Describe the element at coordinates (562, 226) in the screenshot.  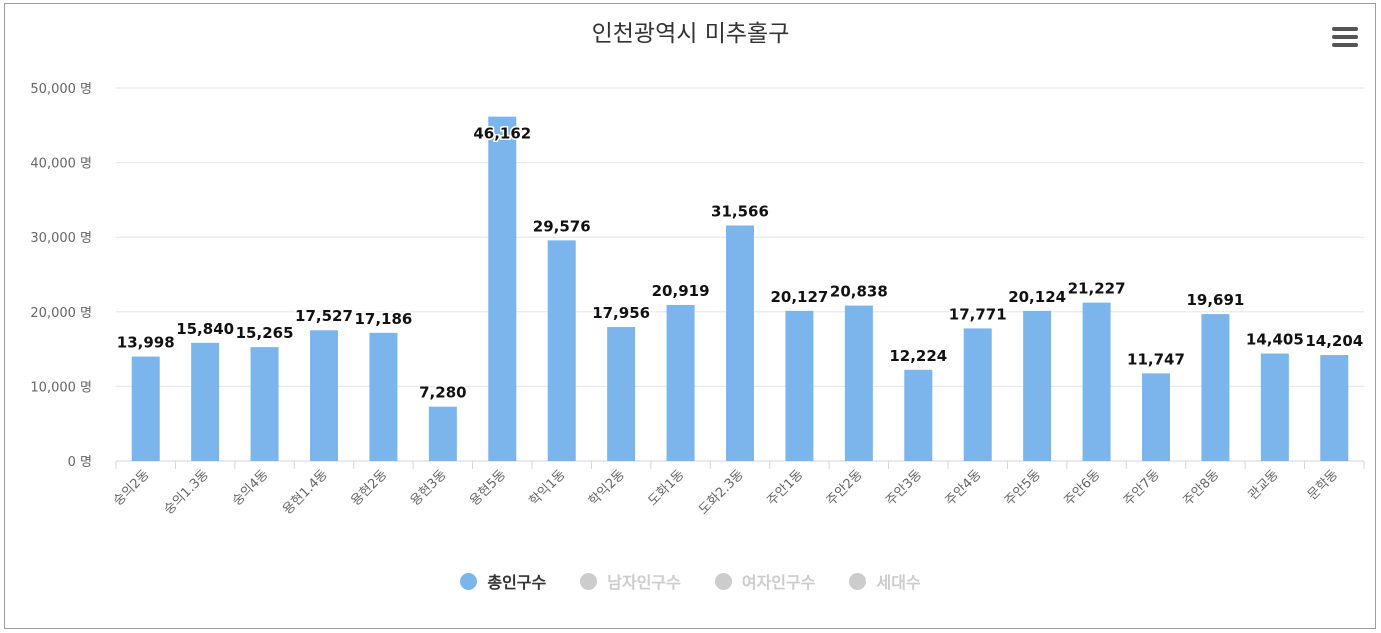
I see `data-label: 29,576` at that location.